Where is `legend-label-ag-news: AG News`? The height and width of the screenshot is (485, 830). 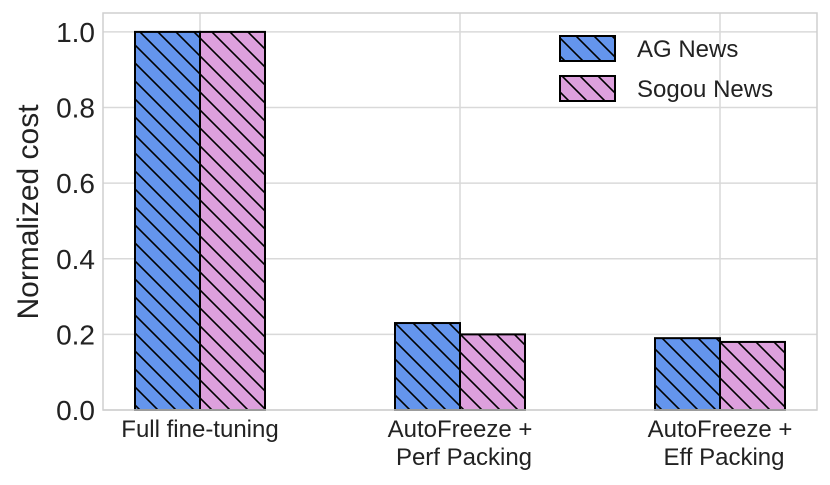 legend-label-ag-news: AG News is located at coordinates (687, 49).